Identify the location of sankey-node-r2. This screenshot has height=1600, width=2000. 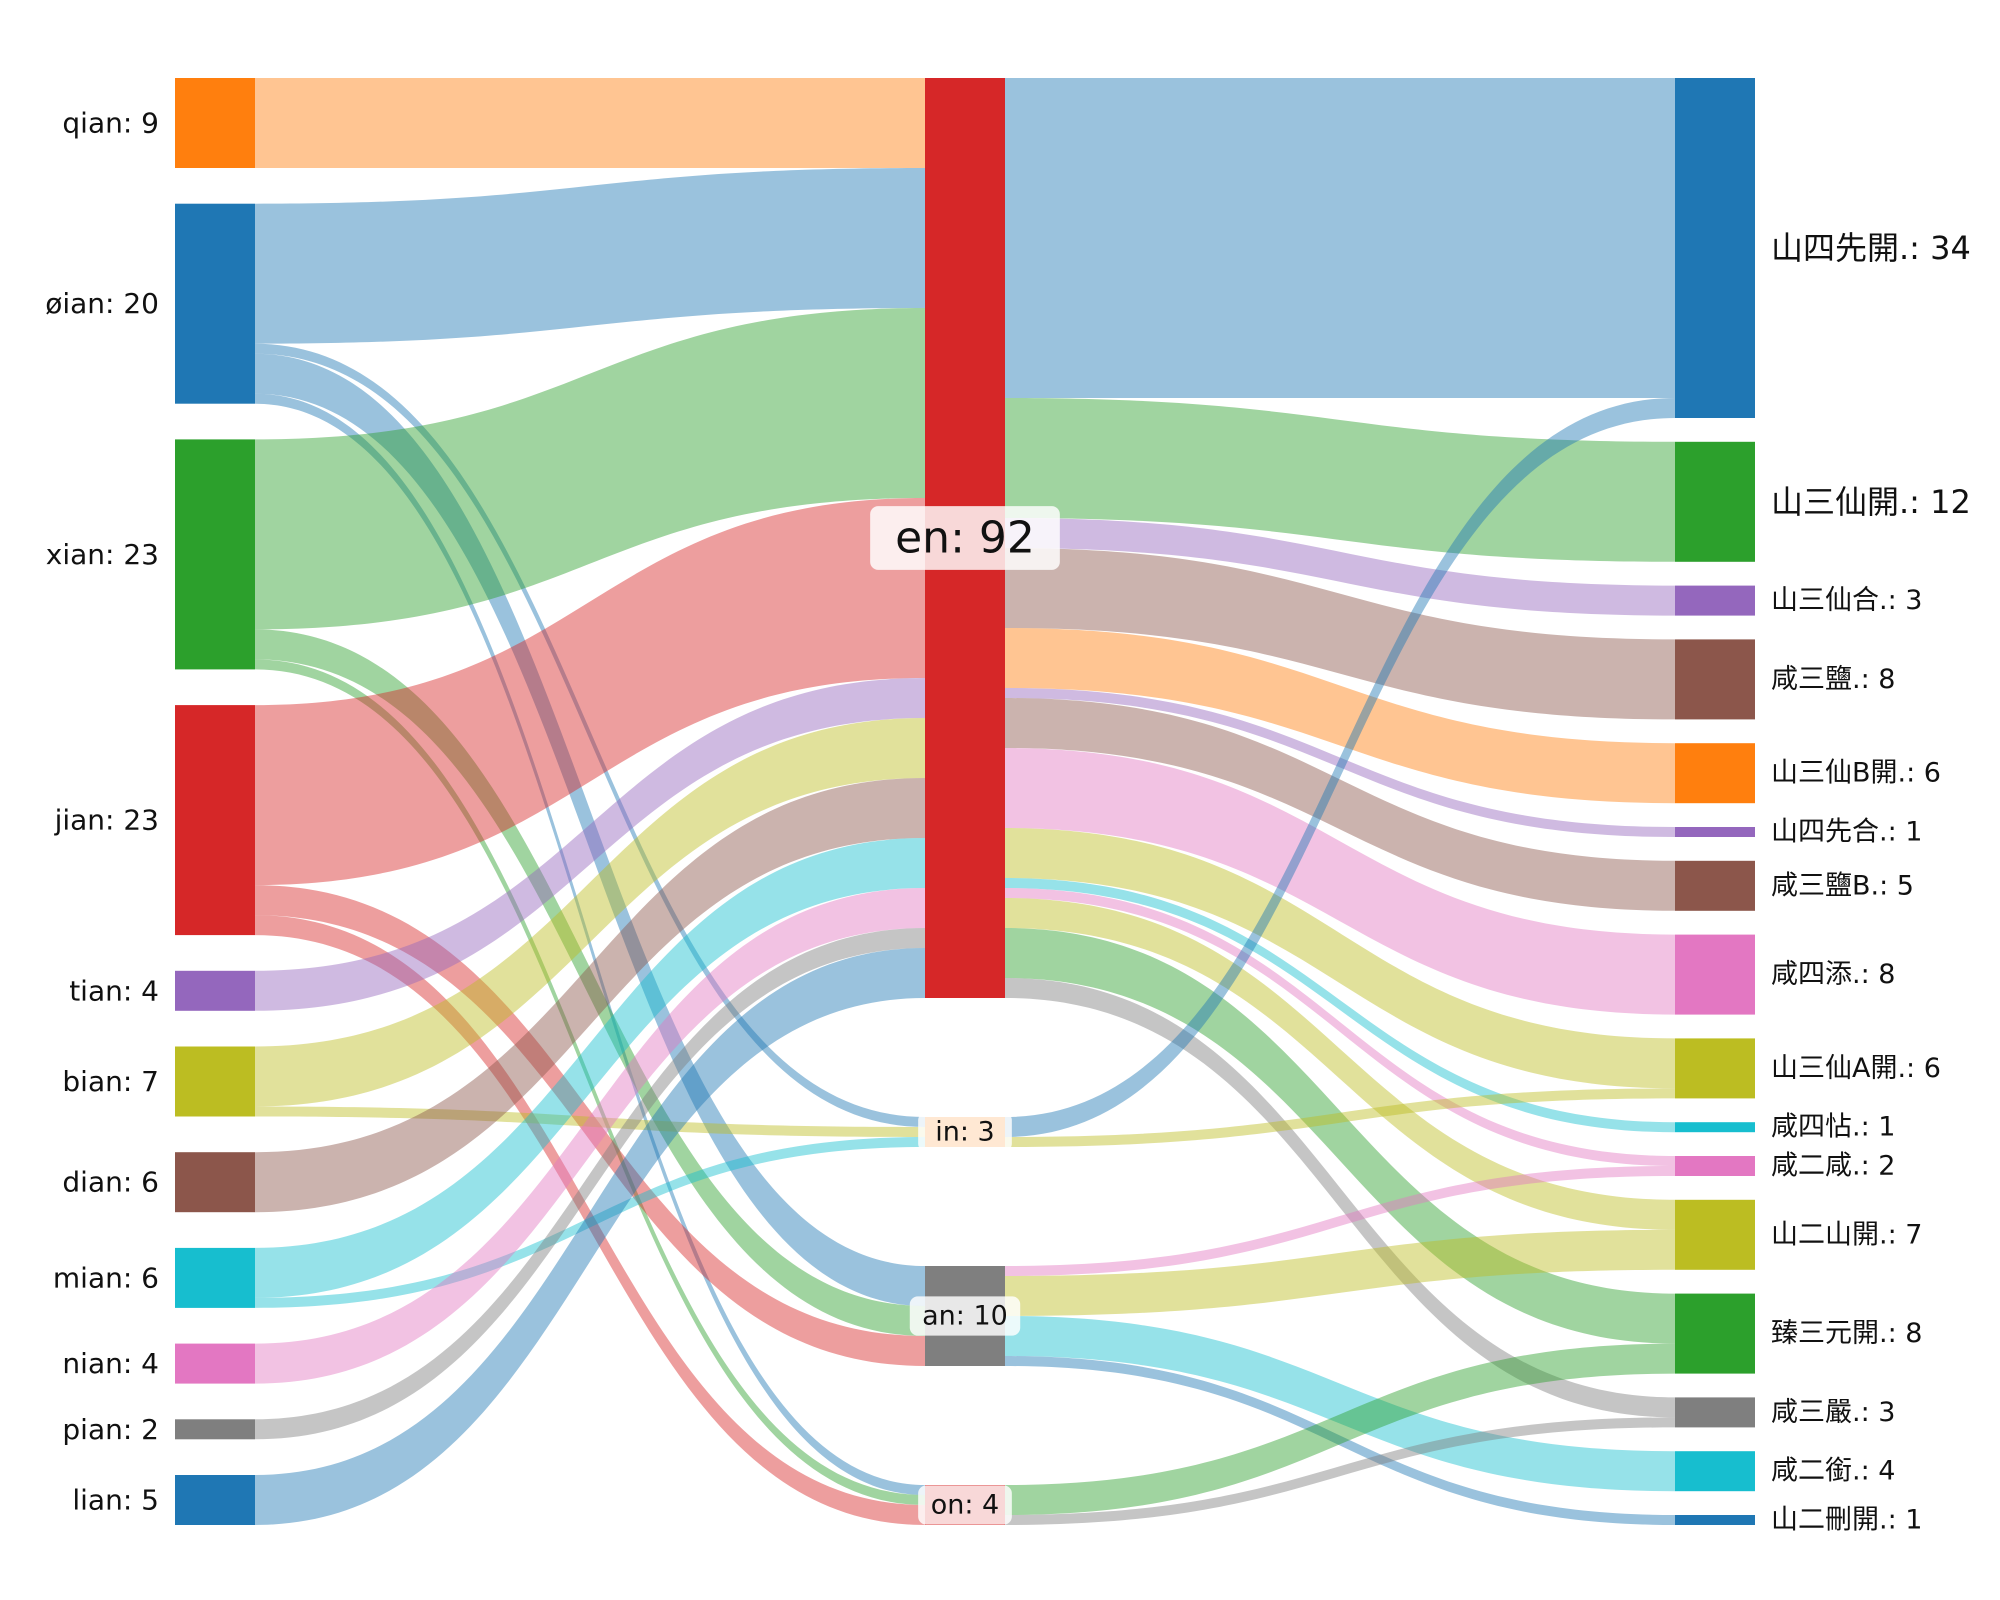
(1715, 501).